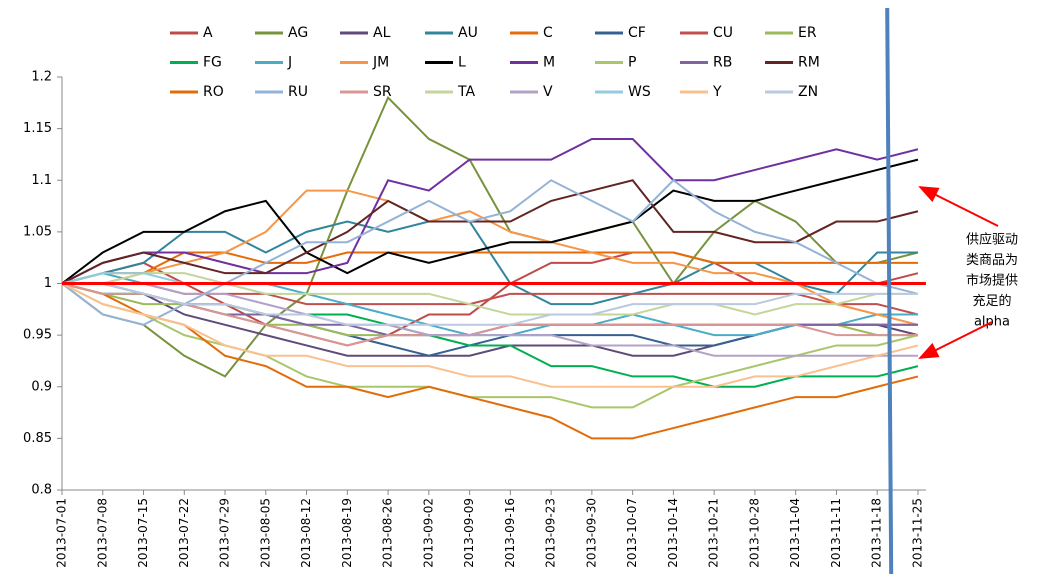 This screenshot has width=1043, height=574. I want to click on legend-label: ER, so click(807, 33).